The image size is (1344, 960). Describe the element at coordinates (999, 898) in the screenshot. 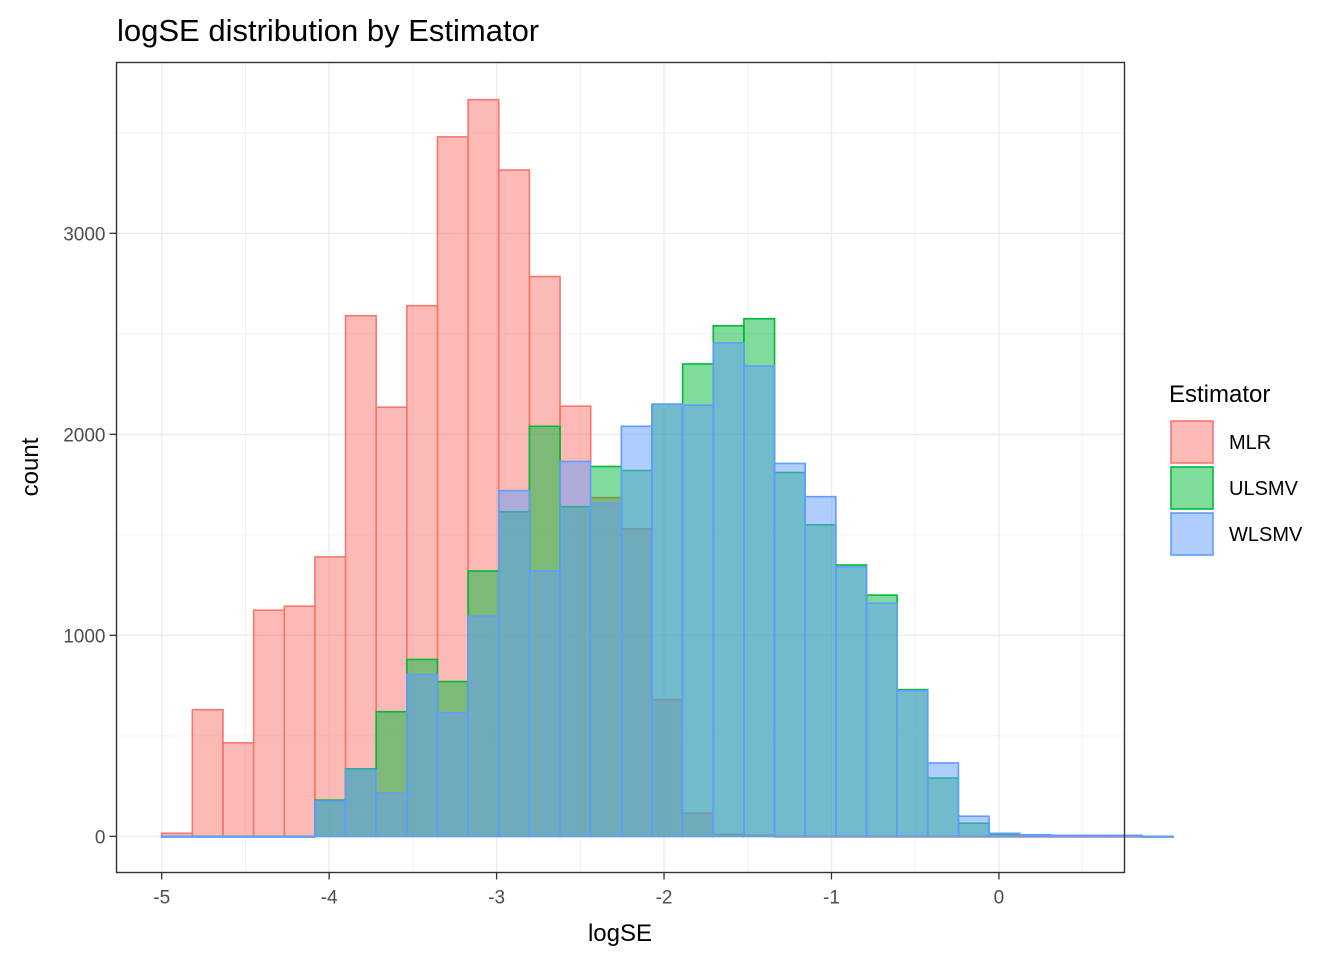

I see `x-tick-label: 0` at that location.